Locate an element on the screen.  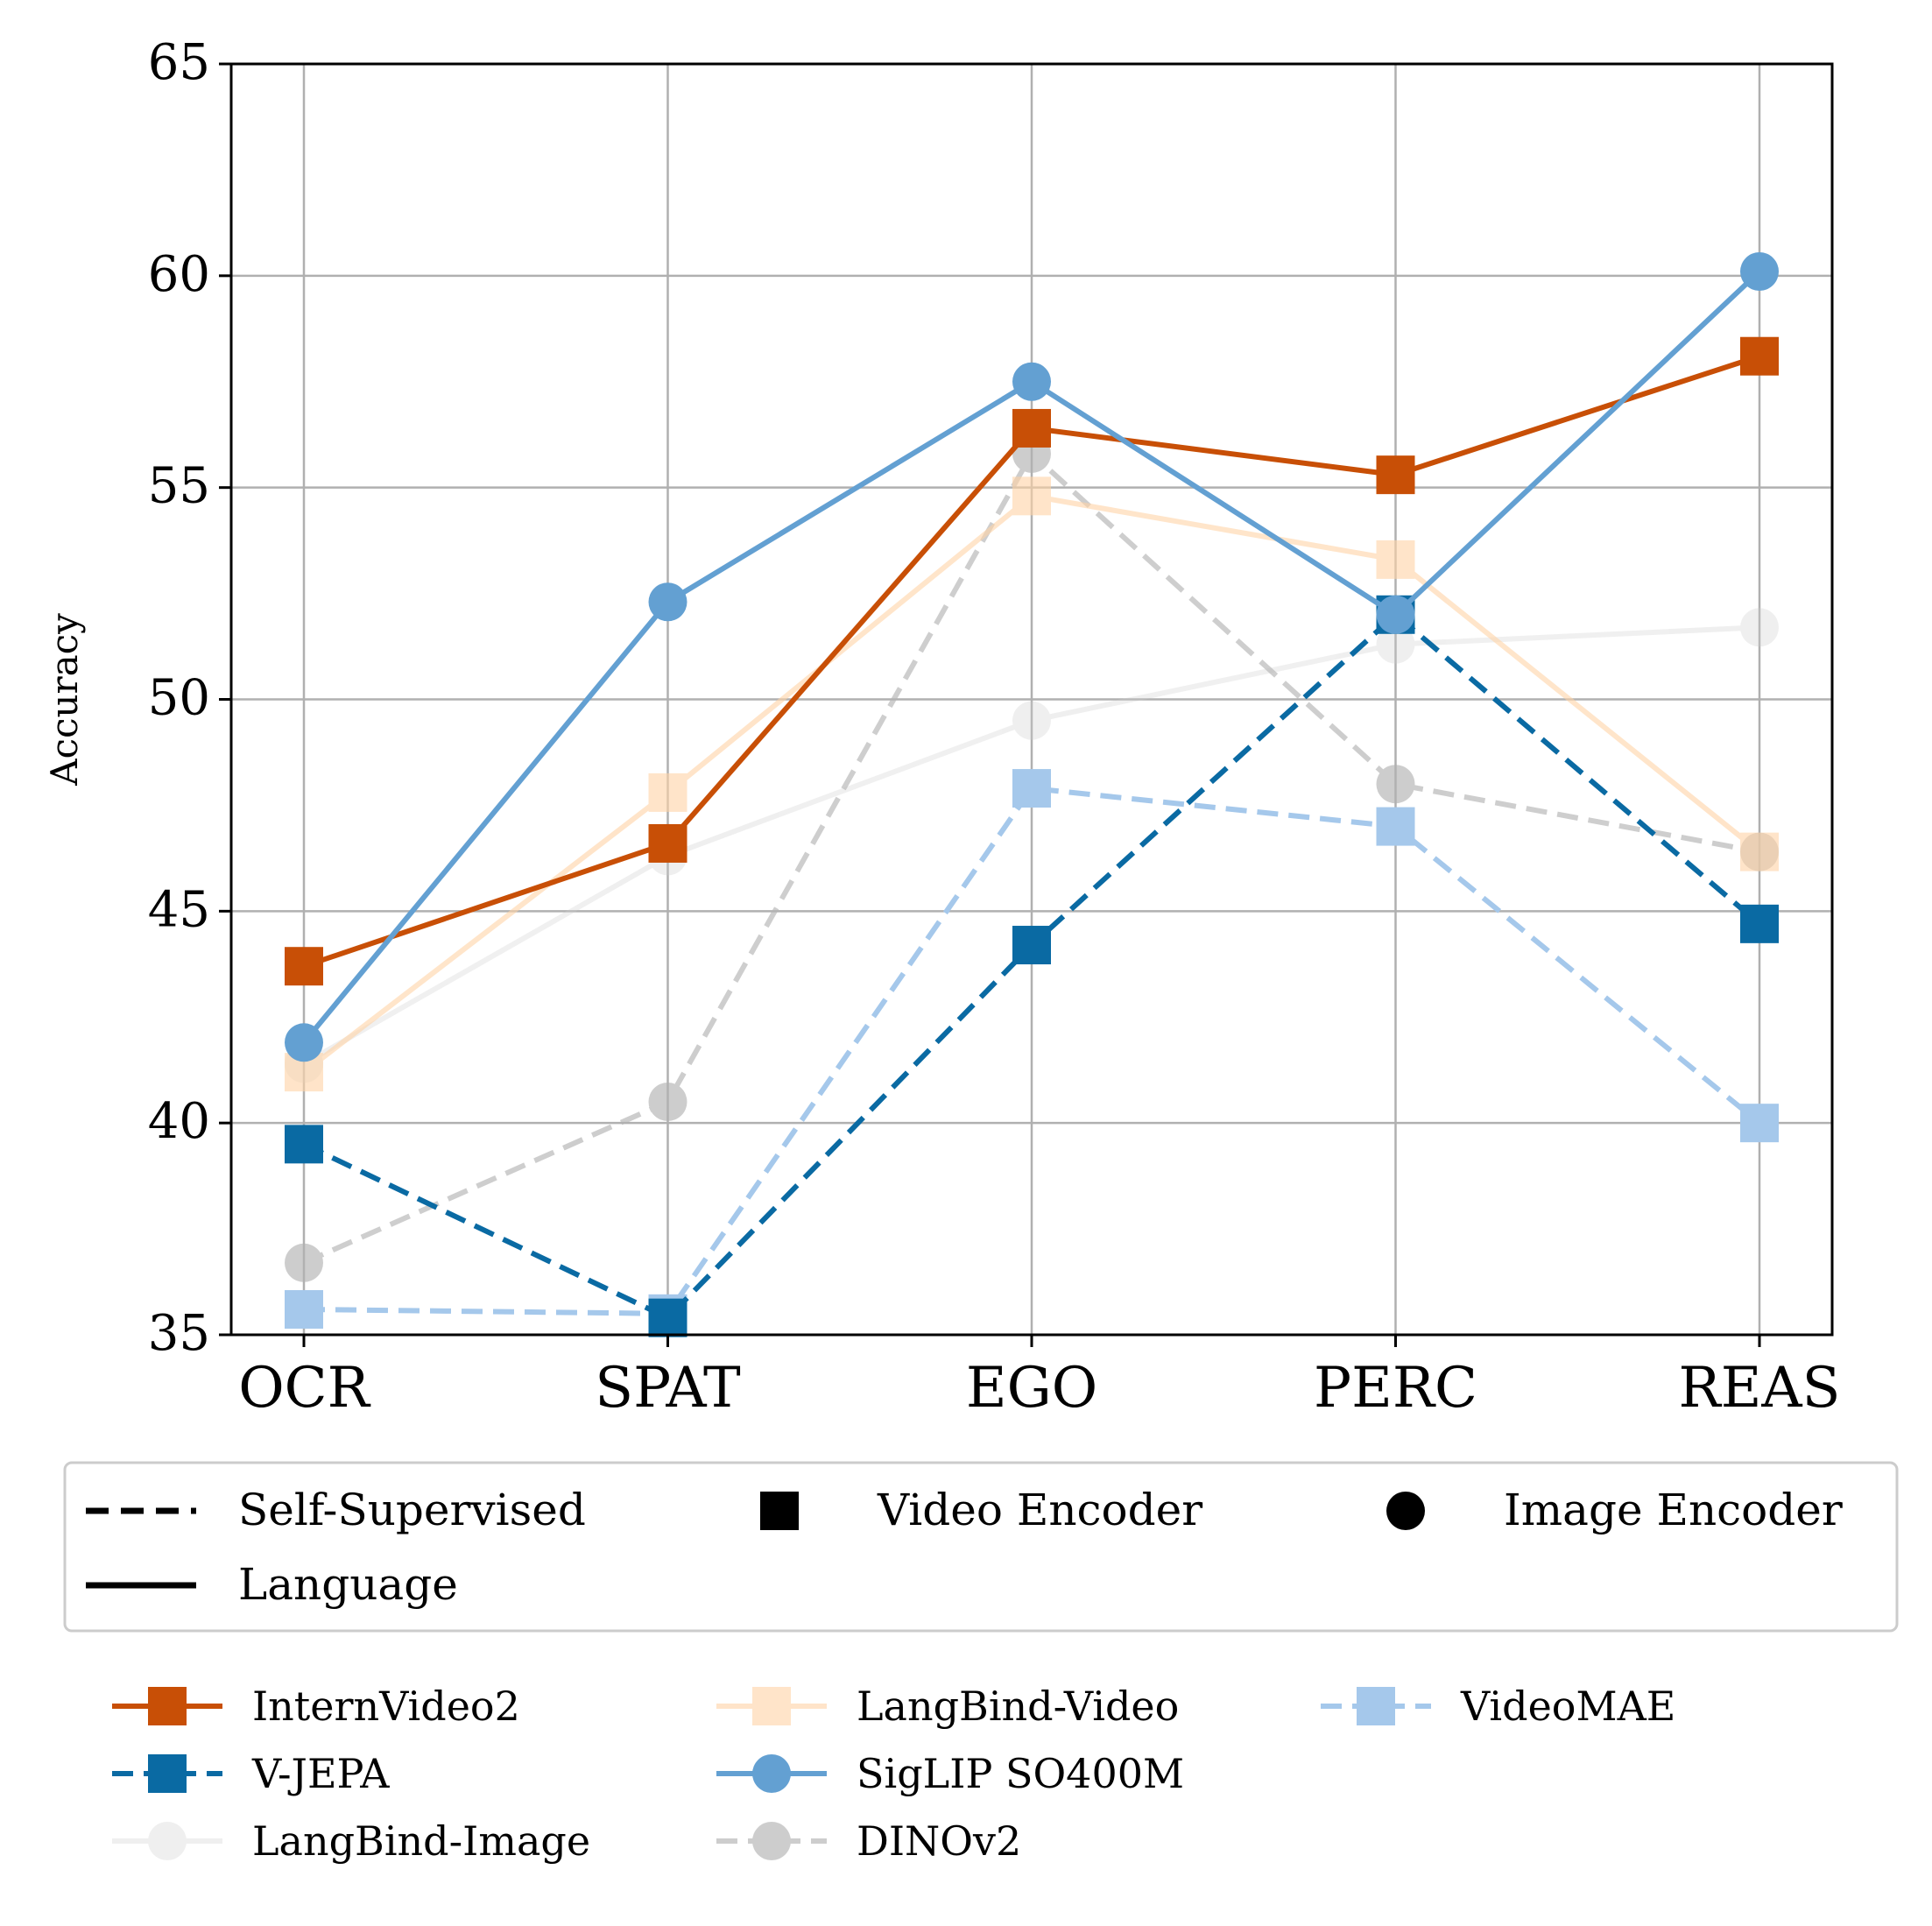
style-legend-entry: Image Encoder is located at coordinates (1614, 1510).